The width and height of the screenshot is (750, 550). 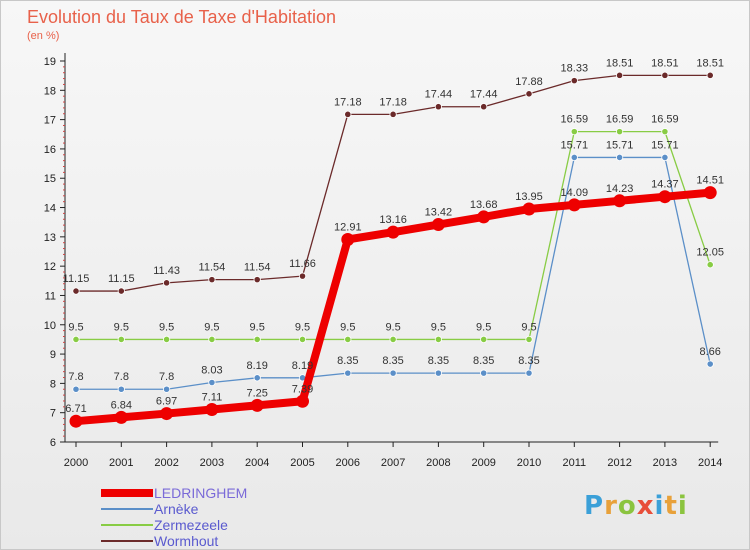 I want to click on x-tick-label: 2014, so click(x=710, y=463).